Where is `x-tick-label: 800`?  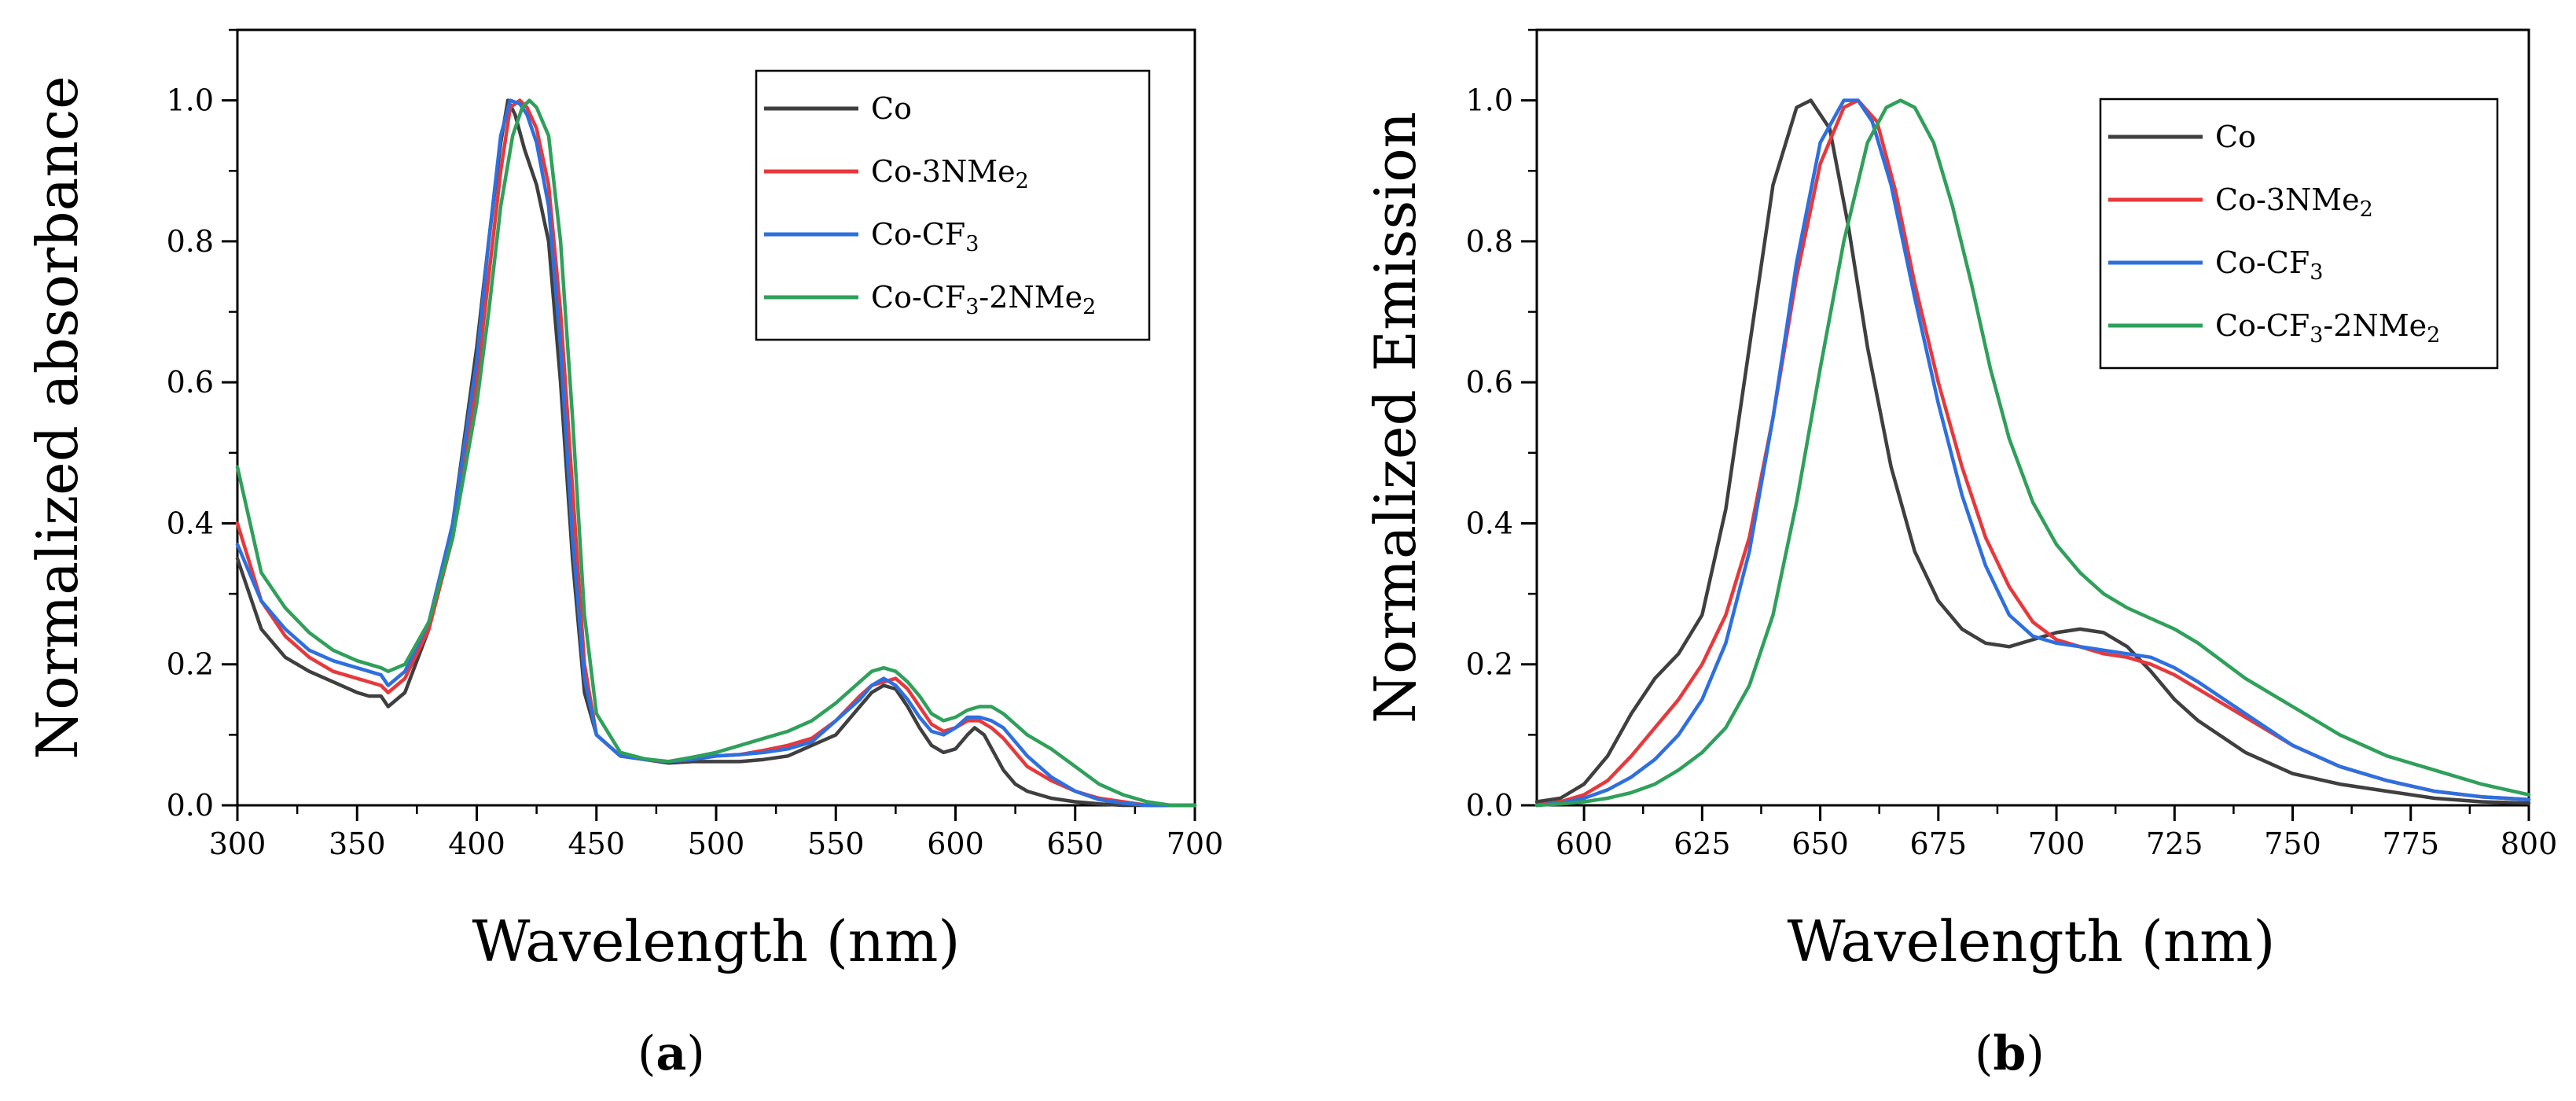 x-tick-label: 800 is located at coordinates (2529, 844).